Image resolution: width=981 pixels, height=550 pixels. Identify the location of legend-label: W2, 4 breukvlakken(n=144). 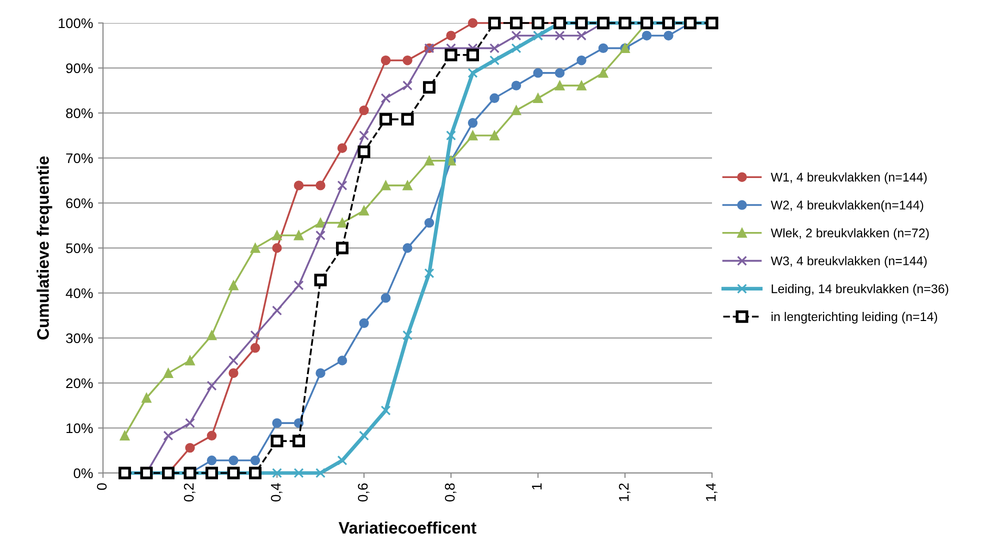
(847, 206).